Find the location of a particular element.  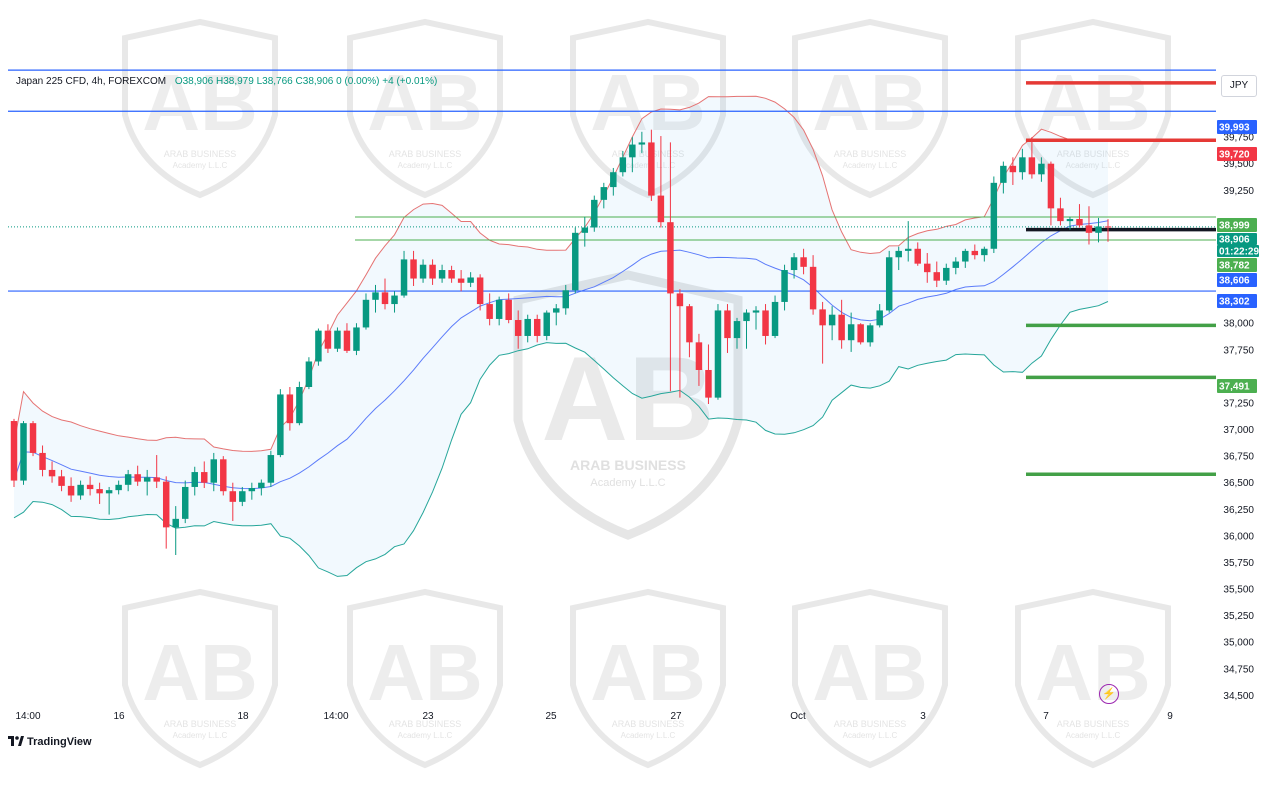

tradingview-brand: TradingView is located at coordinates (50, 742).